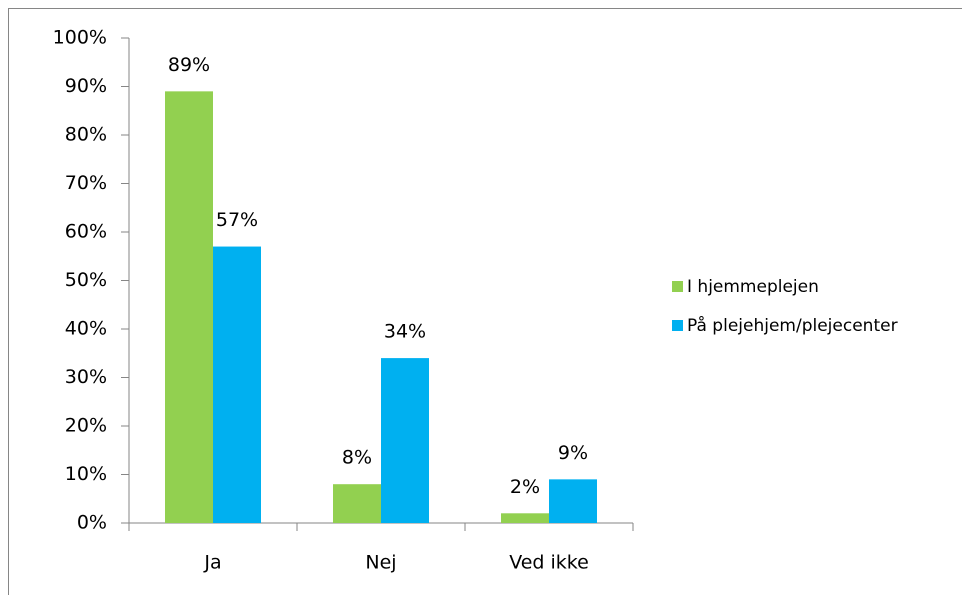  I want to click on y-tick-label: 20%, so click(86, 426).